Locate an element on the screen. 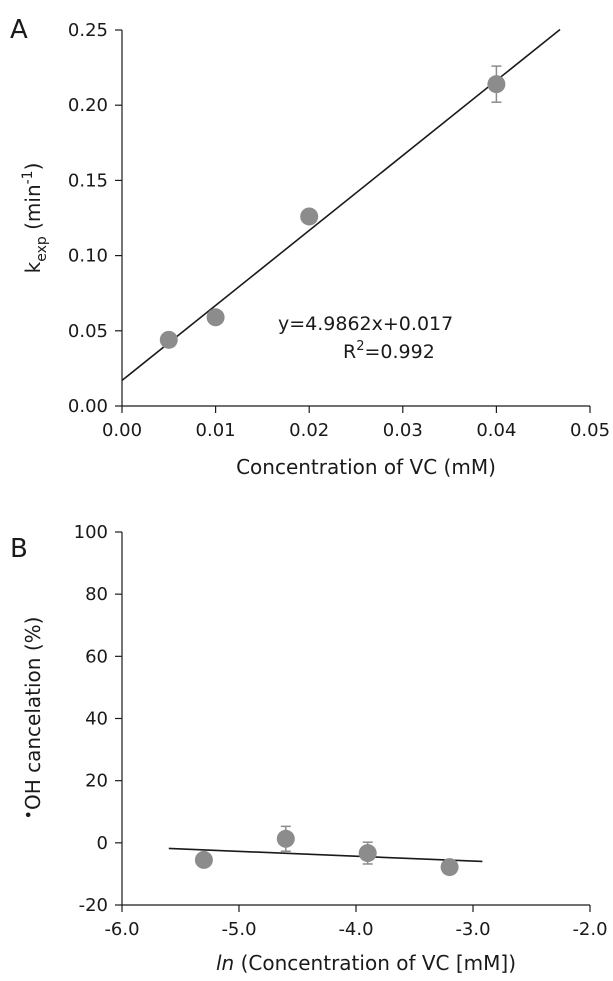  panel-a-r-pre: R is located at coordinates (349, 352).